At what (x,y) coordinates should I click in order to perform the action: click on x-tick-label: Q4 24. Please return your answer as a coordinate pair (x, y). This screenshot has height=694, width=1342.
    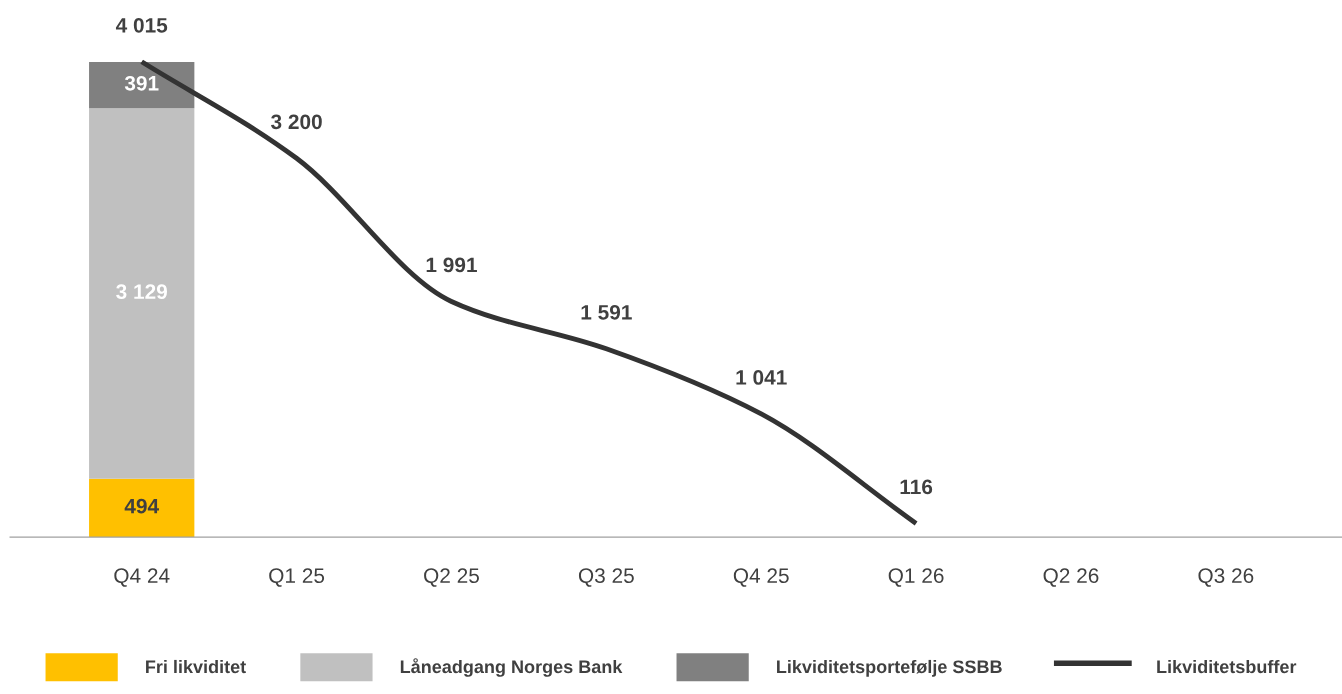
    Looking at the image, I should click on (142, 577).